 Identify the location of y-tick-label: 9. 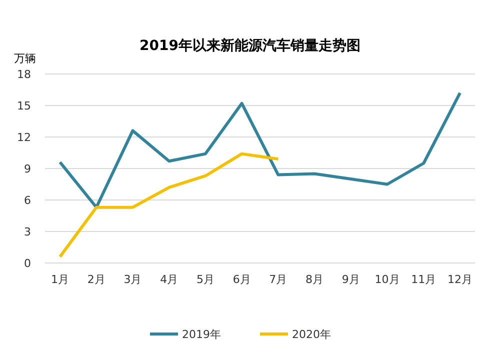
(27, 169).